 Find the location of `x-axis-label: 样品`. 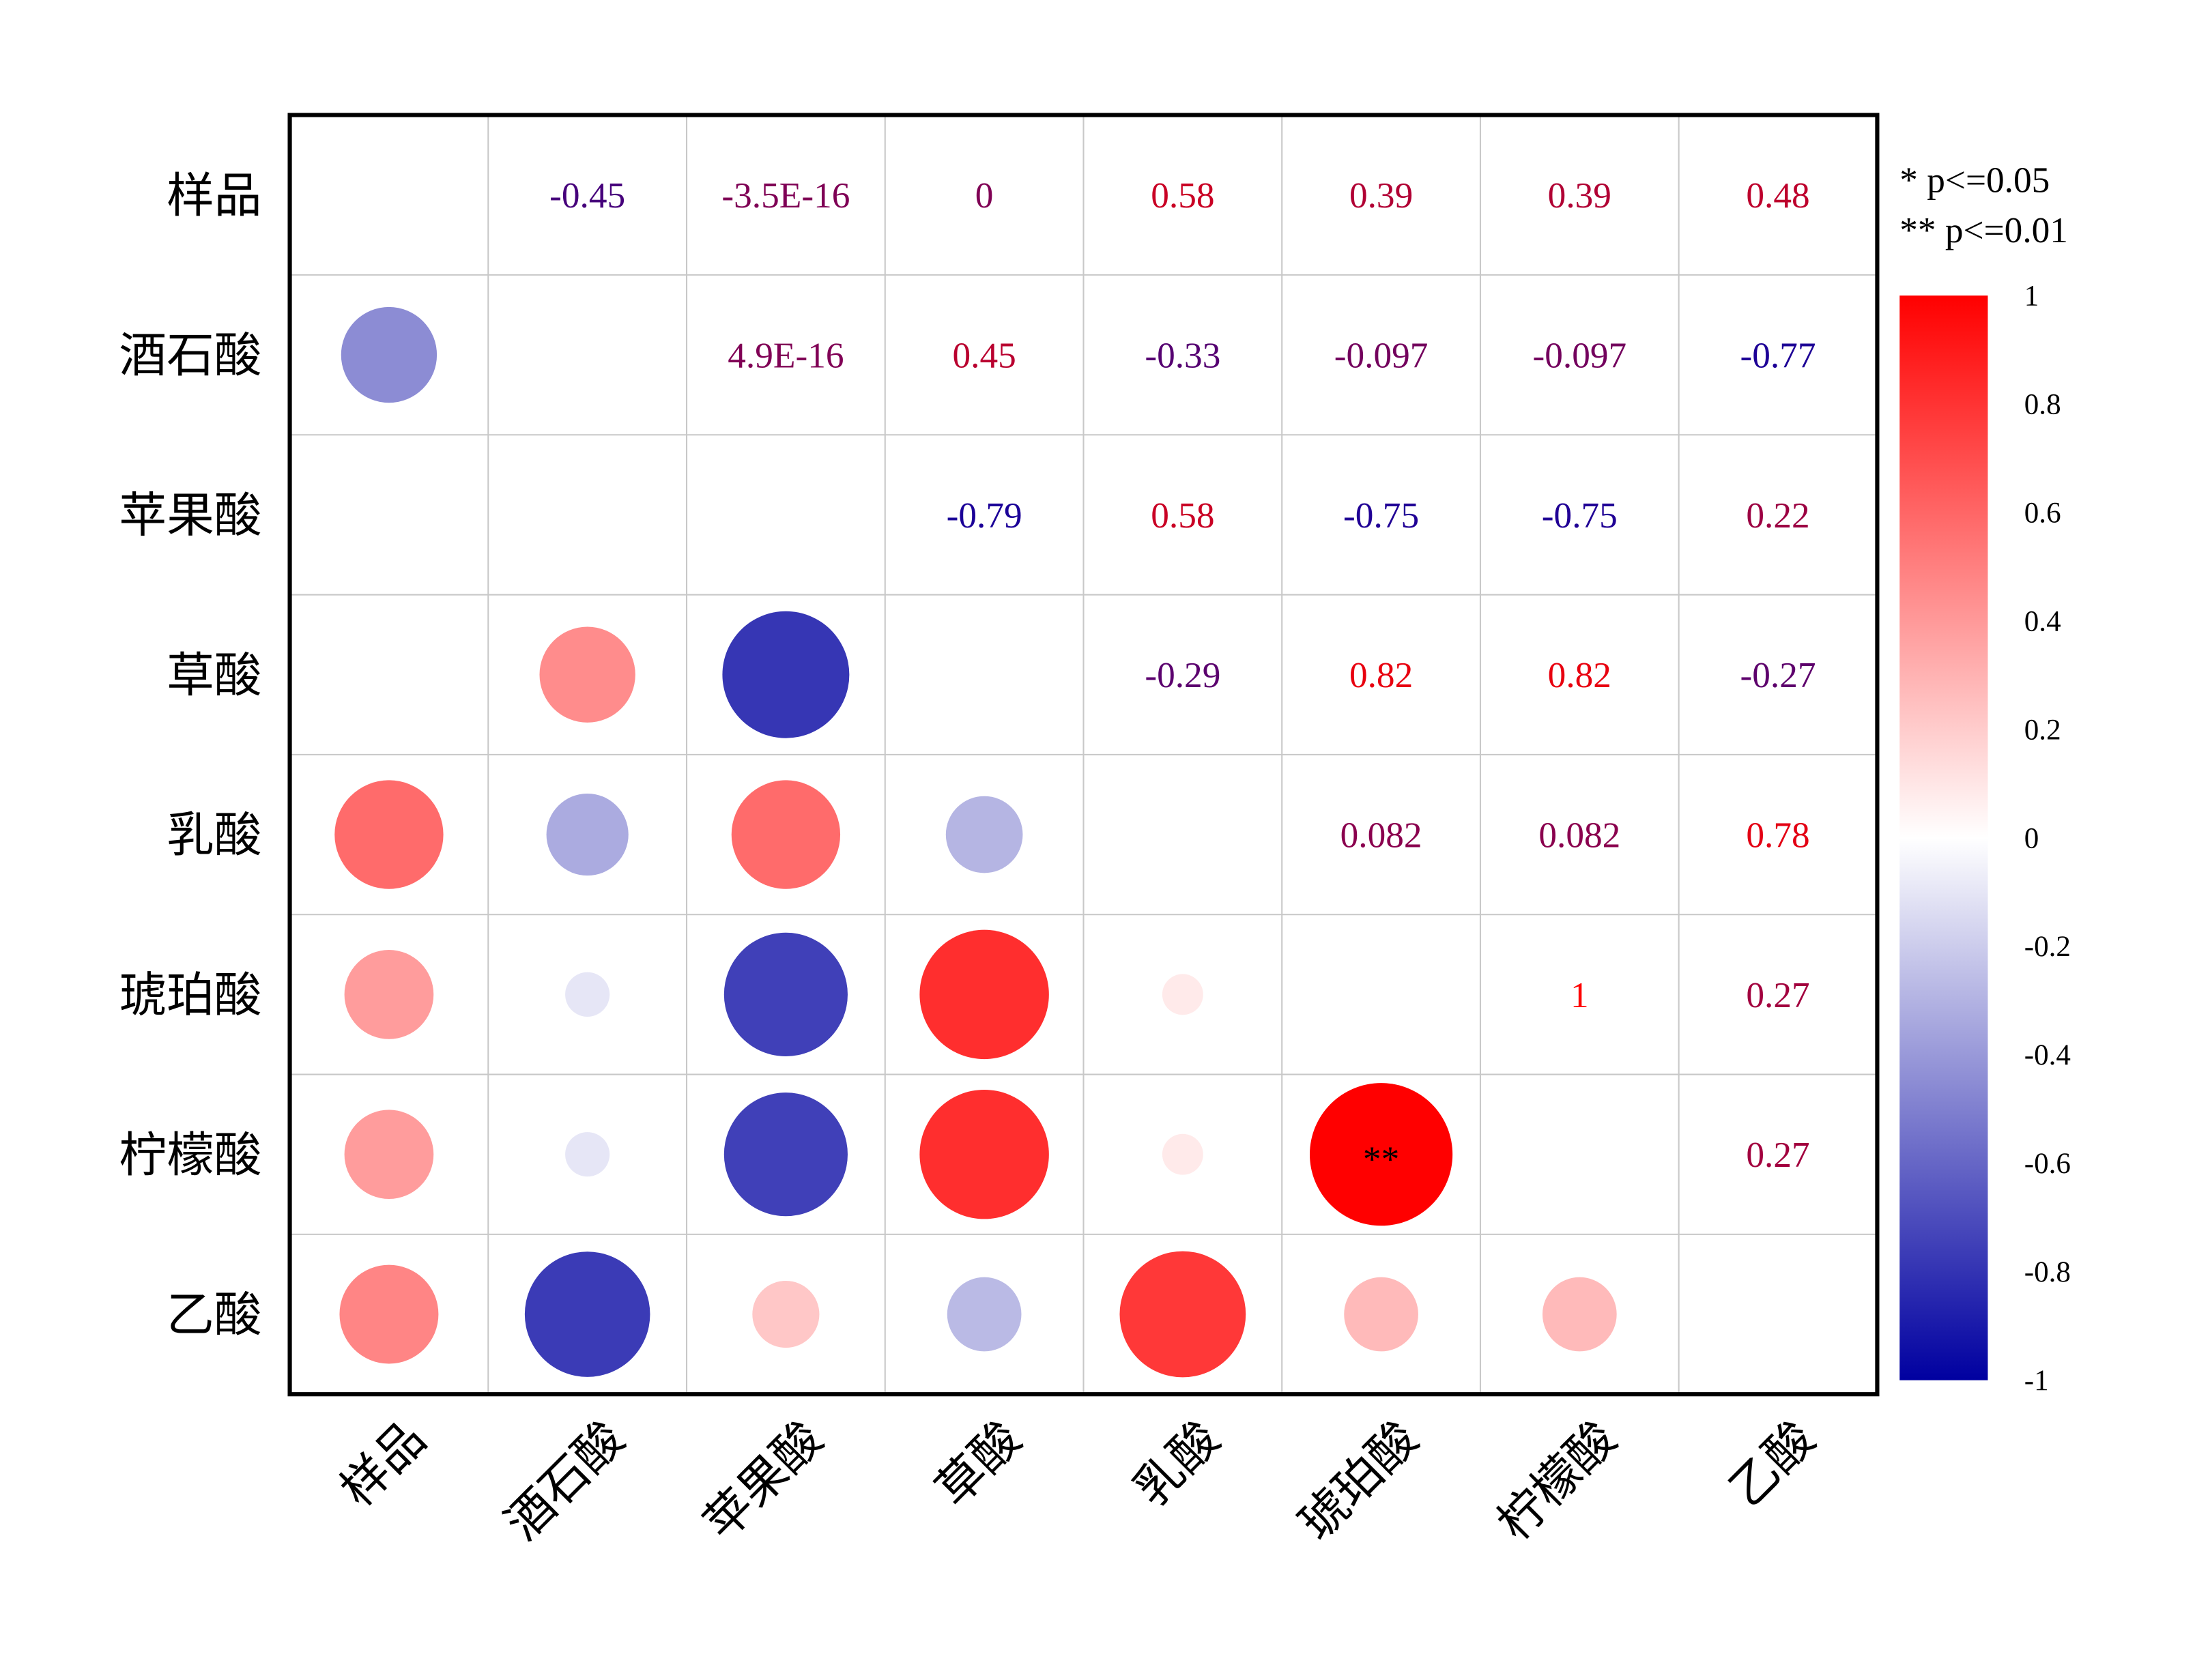

x-axis-label: 样品 is located at coordinates (383, 1464).